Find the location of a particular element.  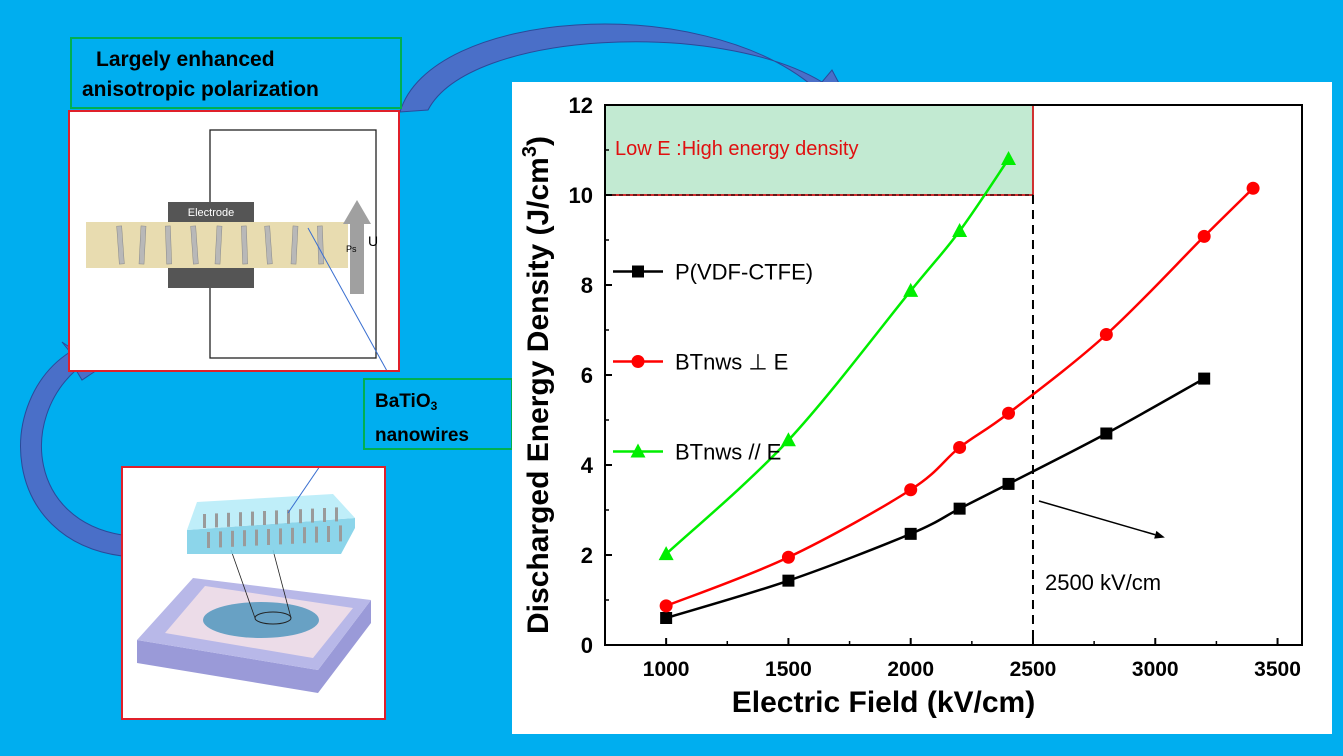

legend-entry: BTnws ⊥ E is located at coordinates (700, 362).